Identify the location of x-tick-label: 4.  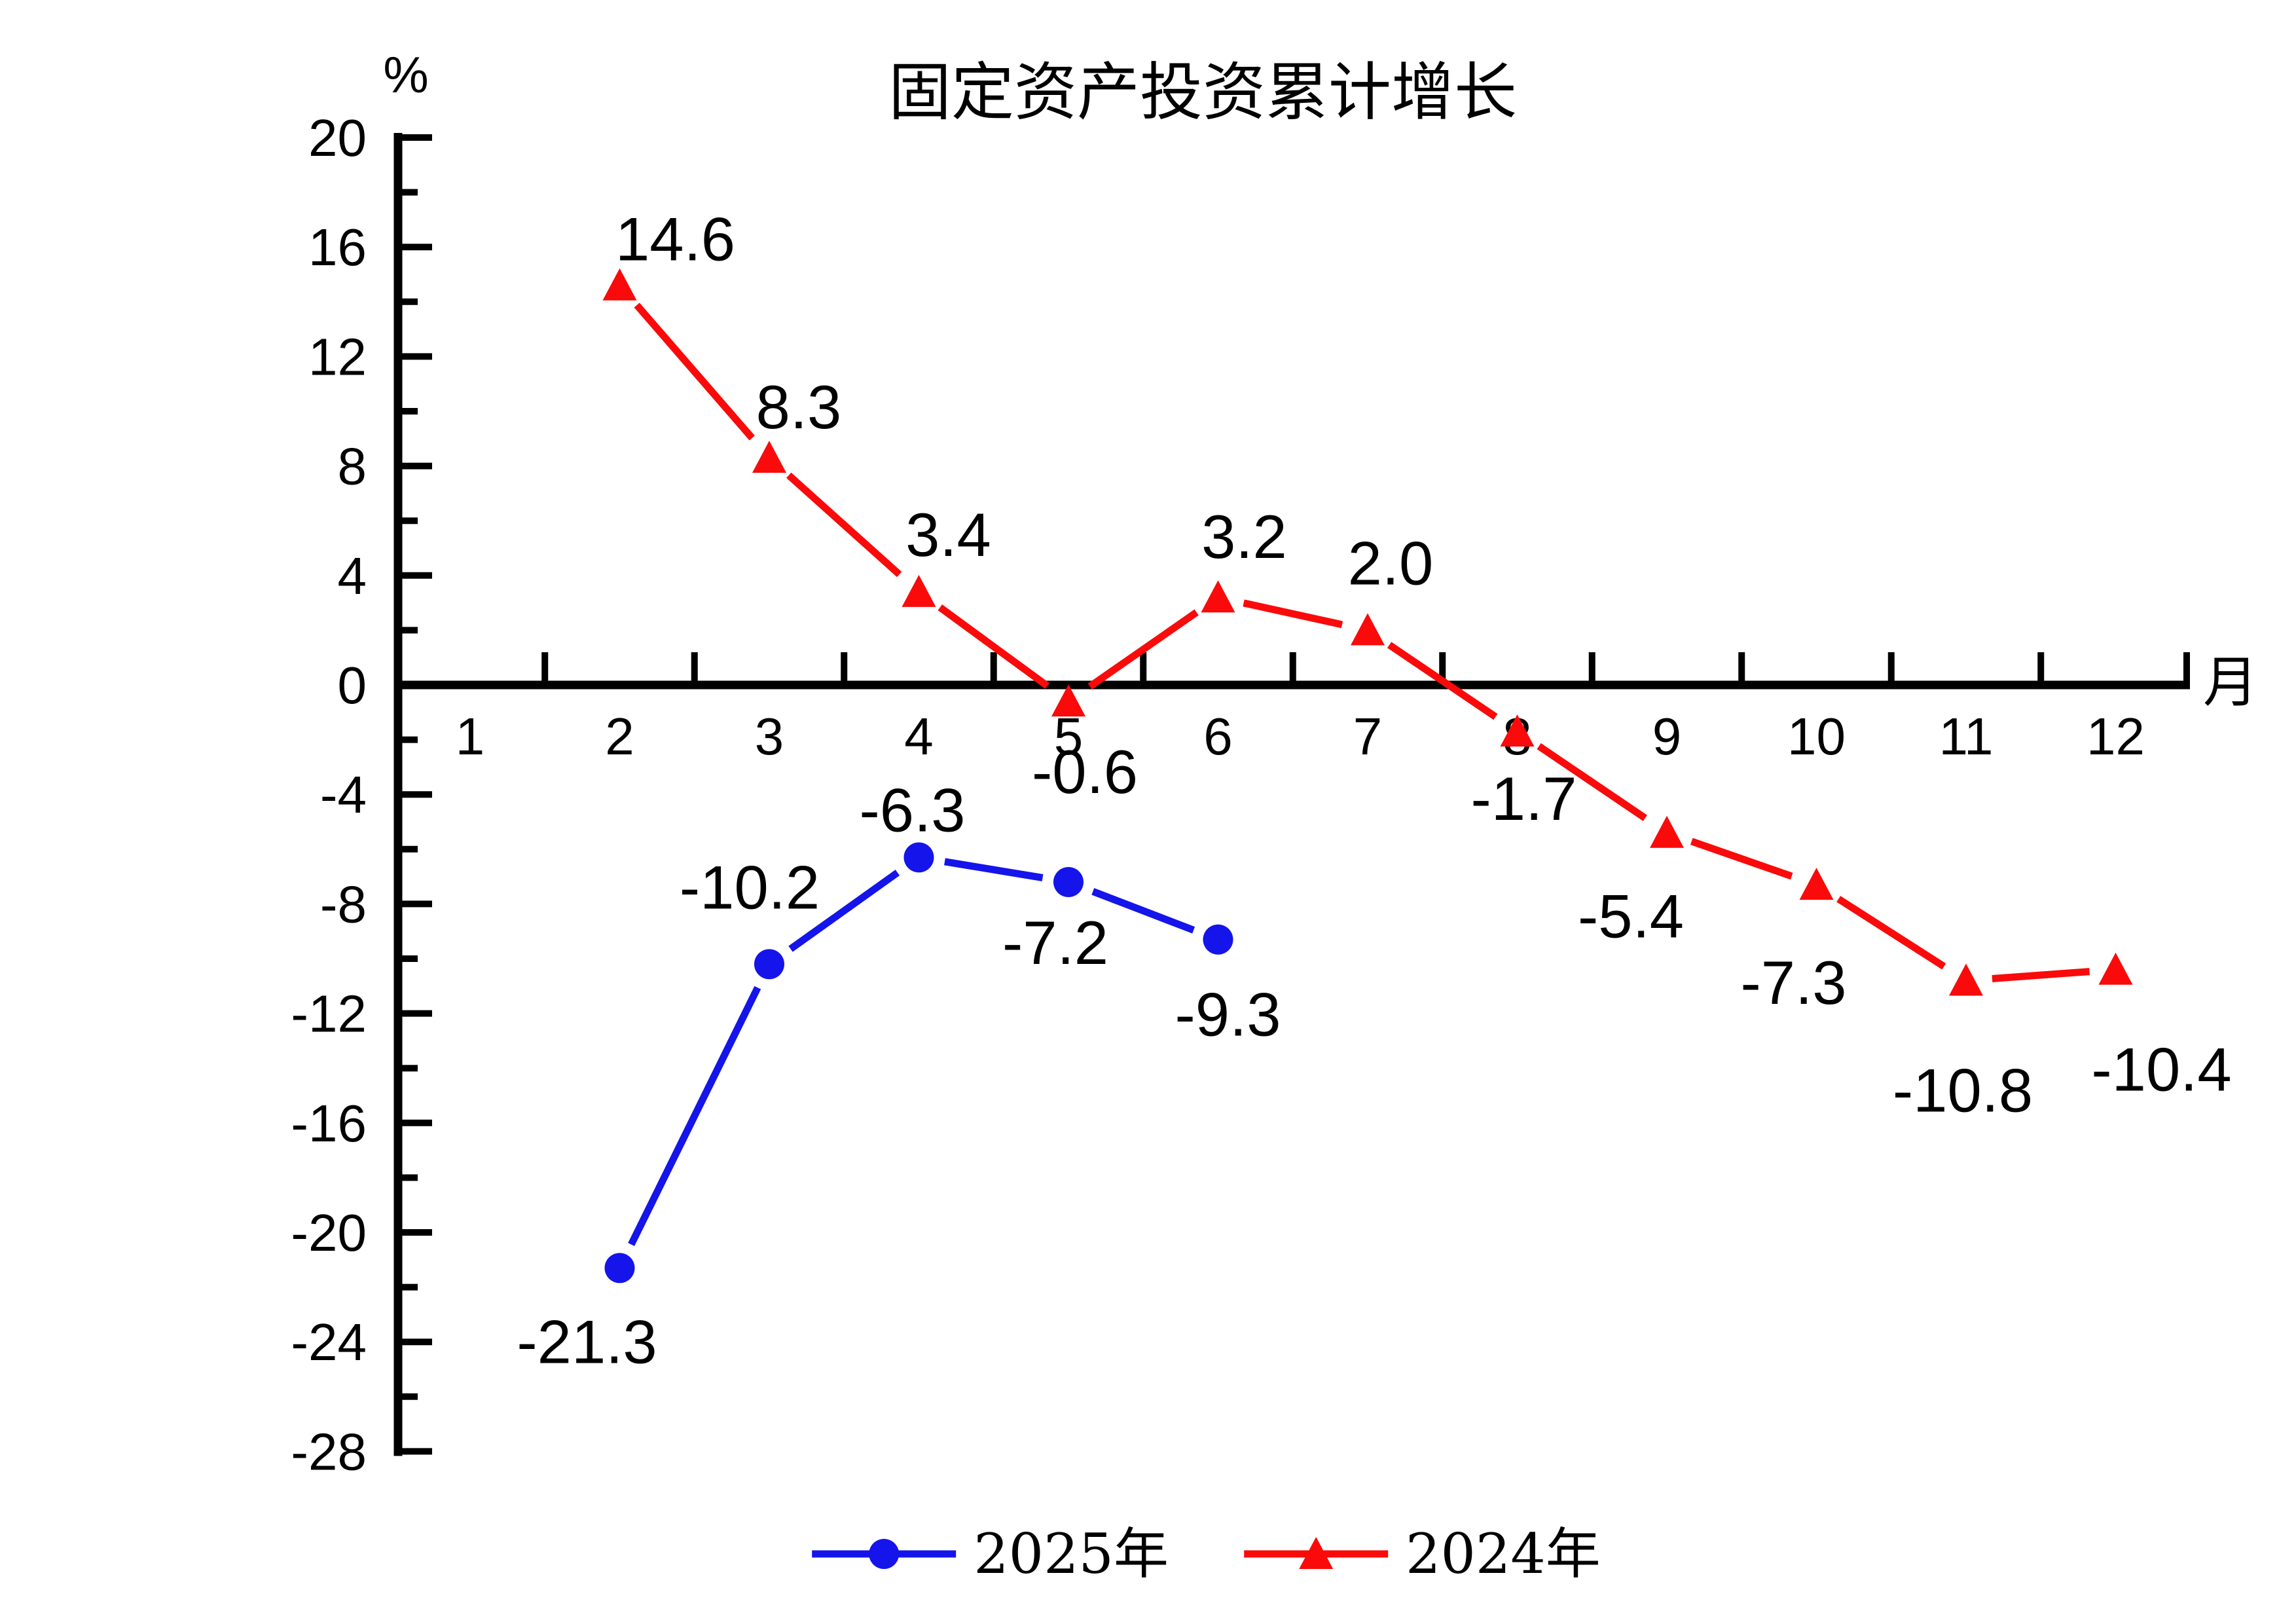
(919, 736).